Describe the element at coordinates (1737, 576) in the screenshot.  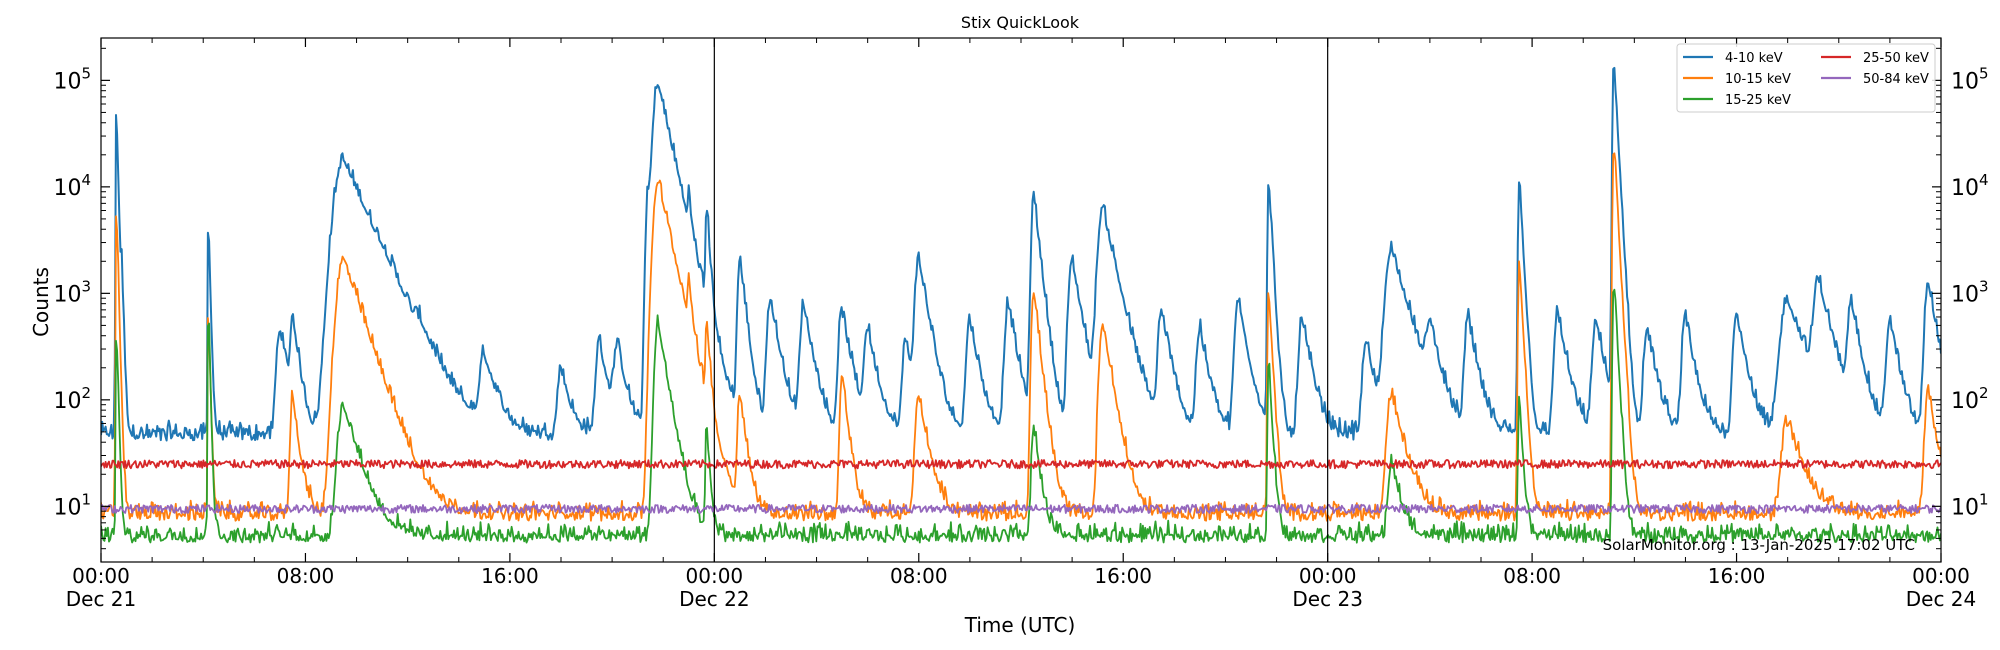
I see `x-tick-label-8: 16:00` at that location.